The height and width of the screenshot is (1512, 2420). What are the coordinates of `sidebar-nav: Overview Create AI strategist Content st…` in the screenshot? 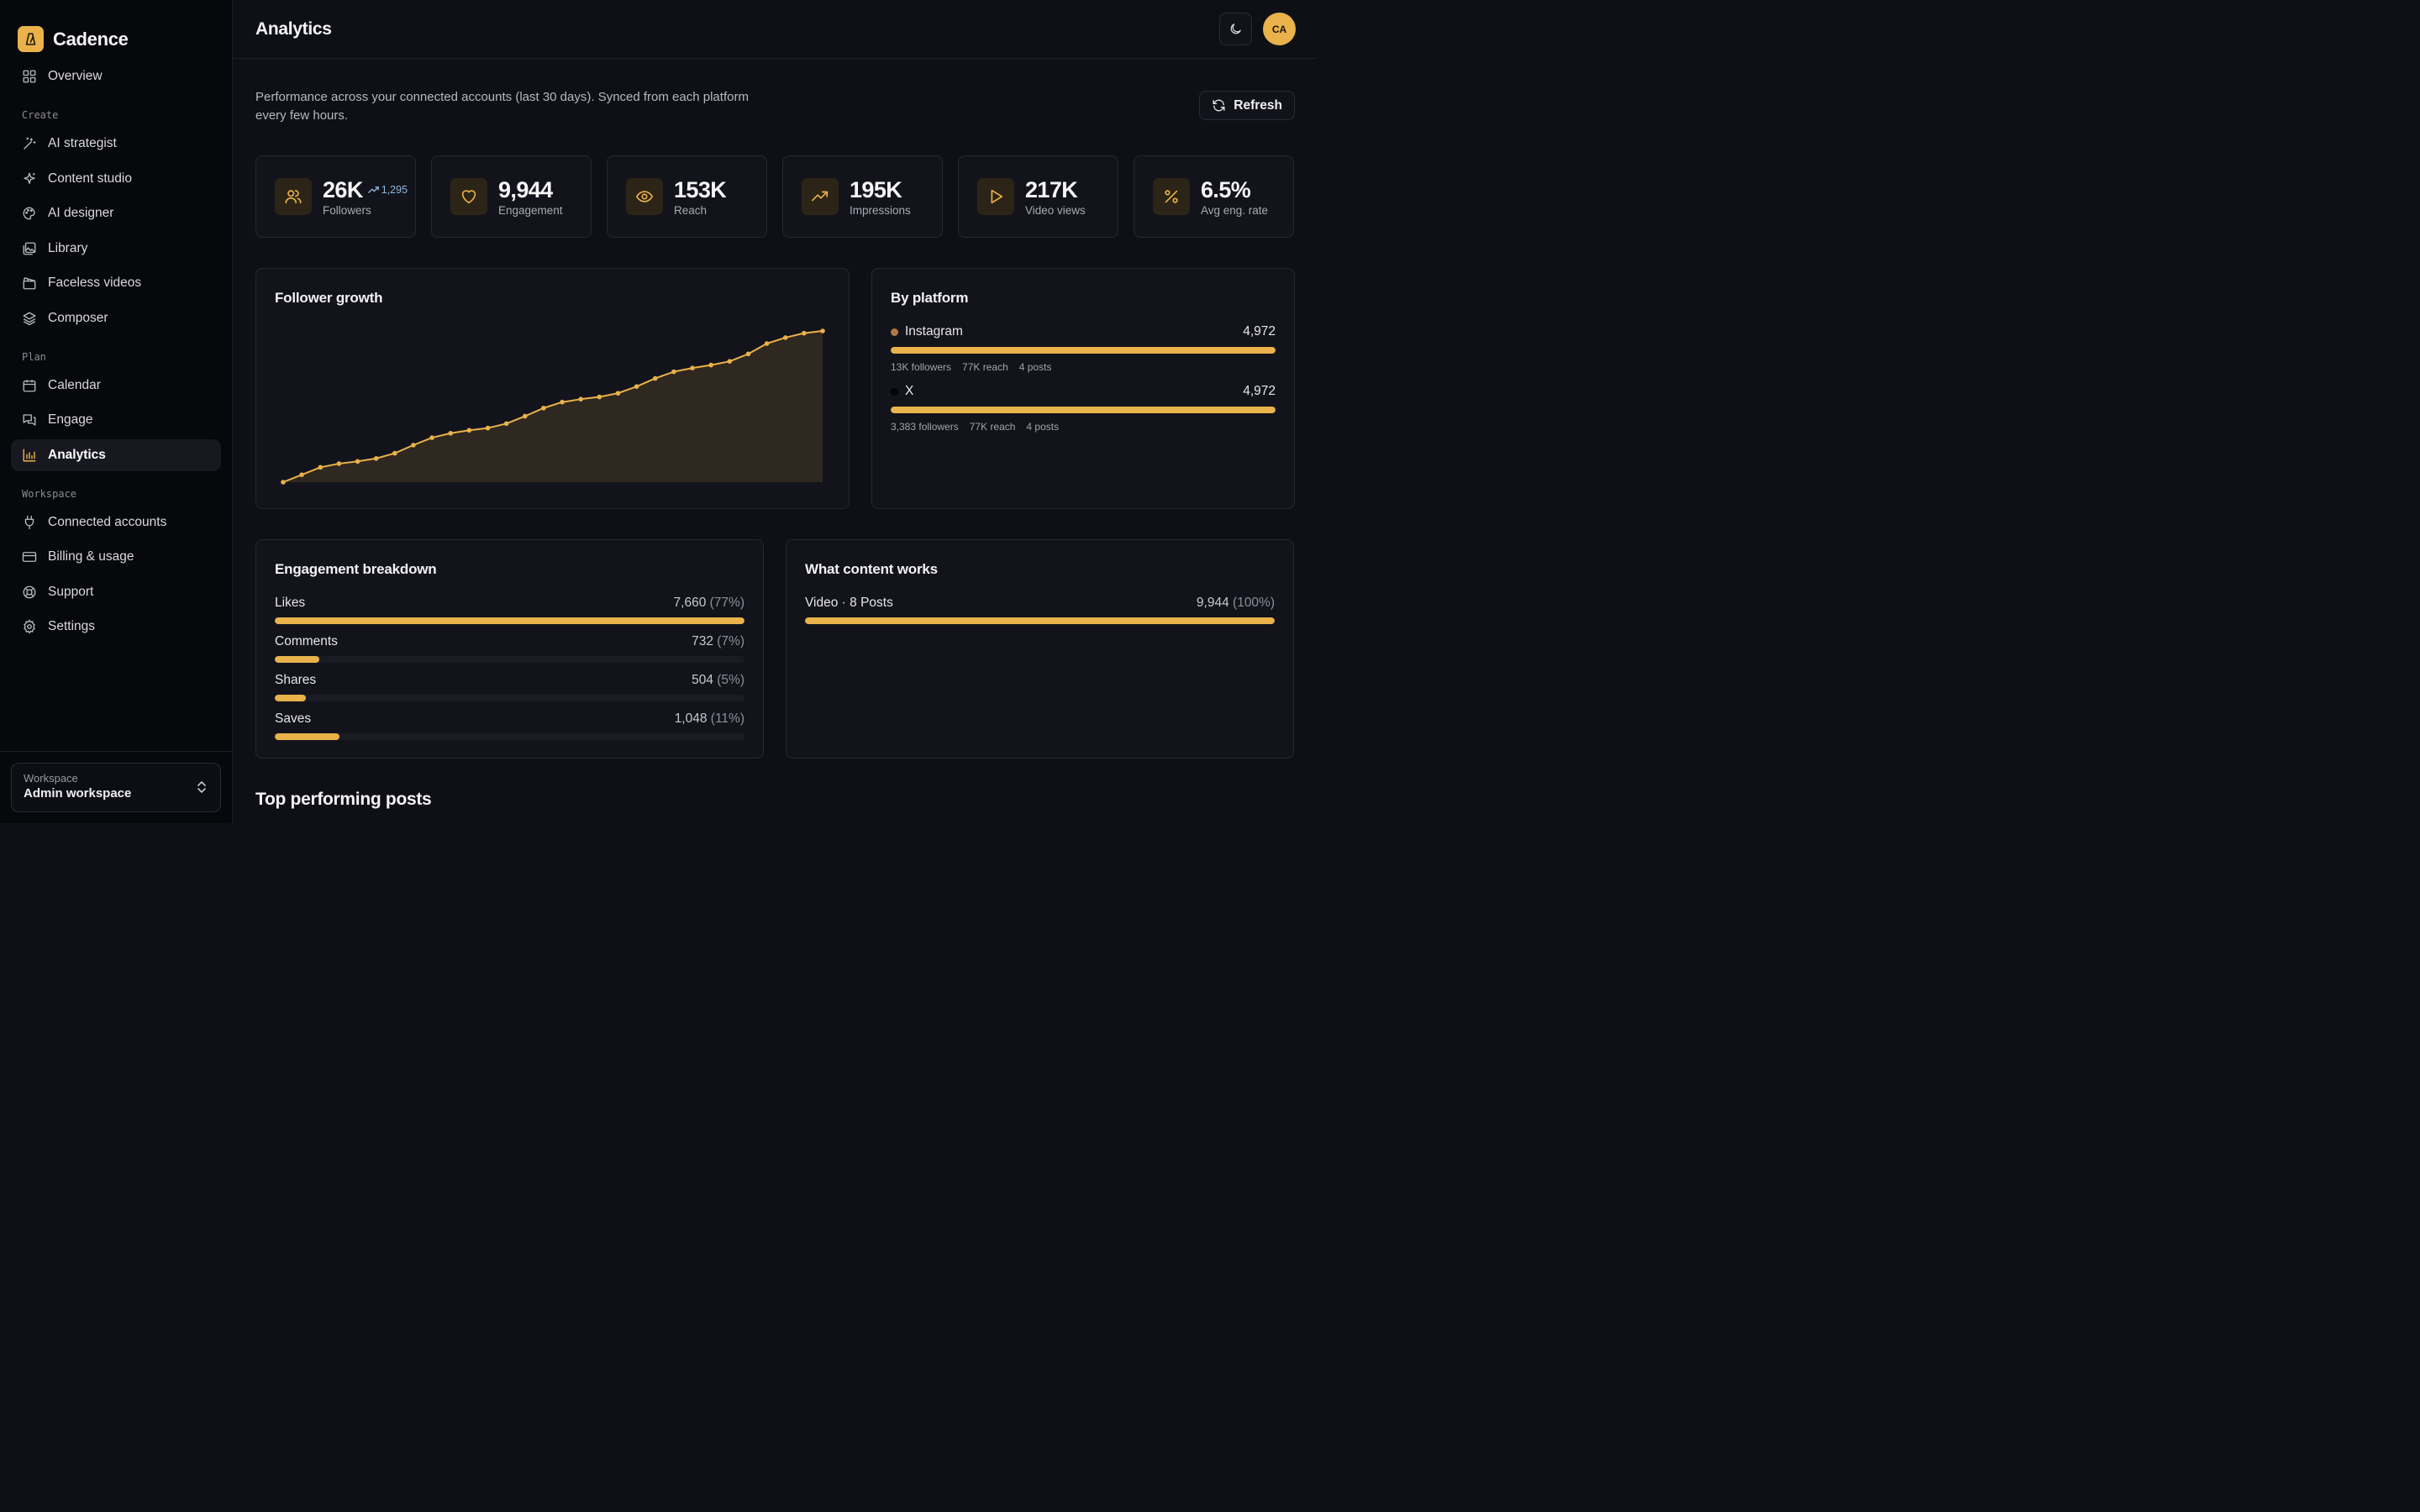 It's located at (116, 351).